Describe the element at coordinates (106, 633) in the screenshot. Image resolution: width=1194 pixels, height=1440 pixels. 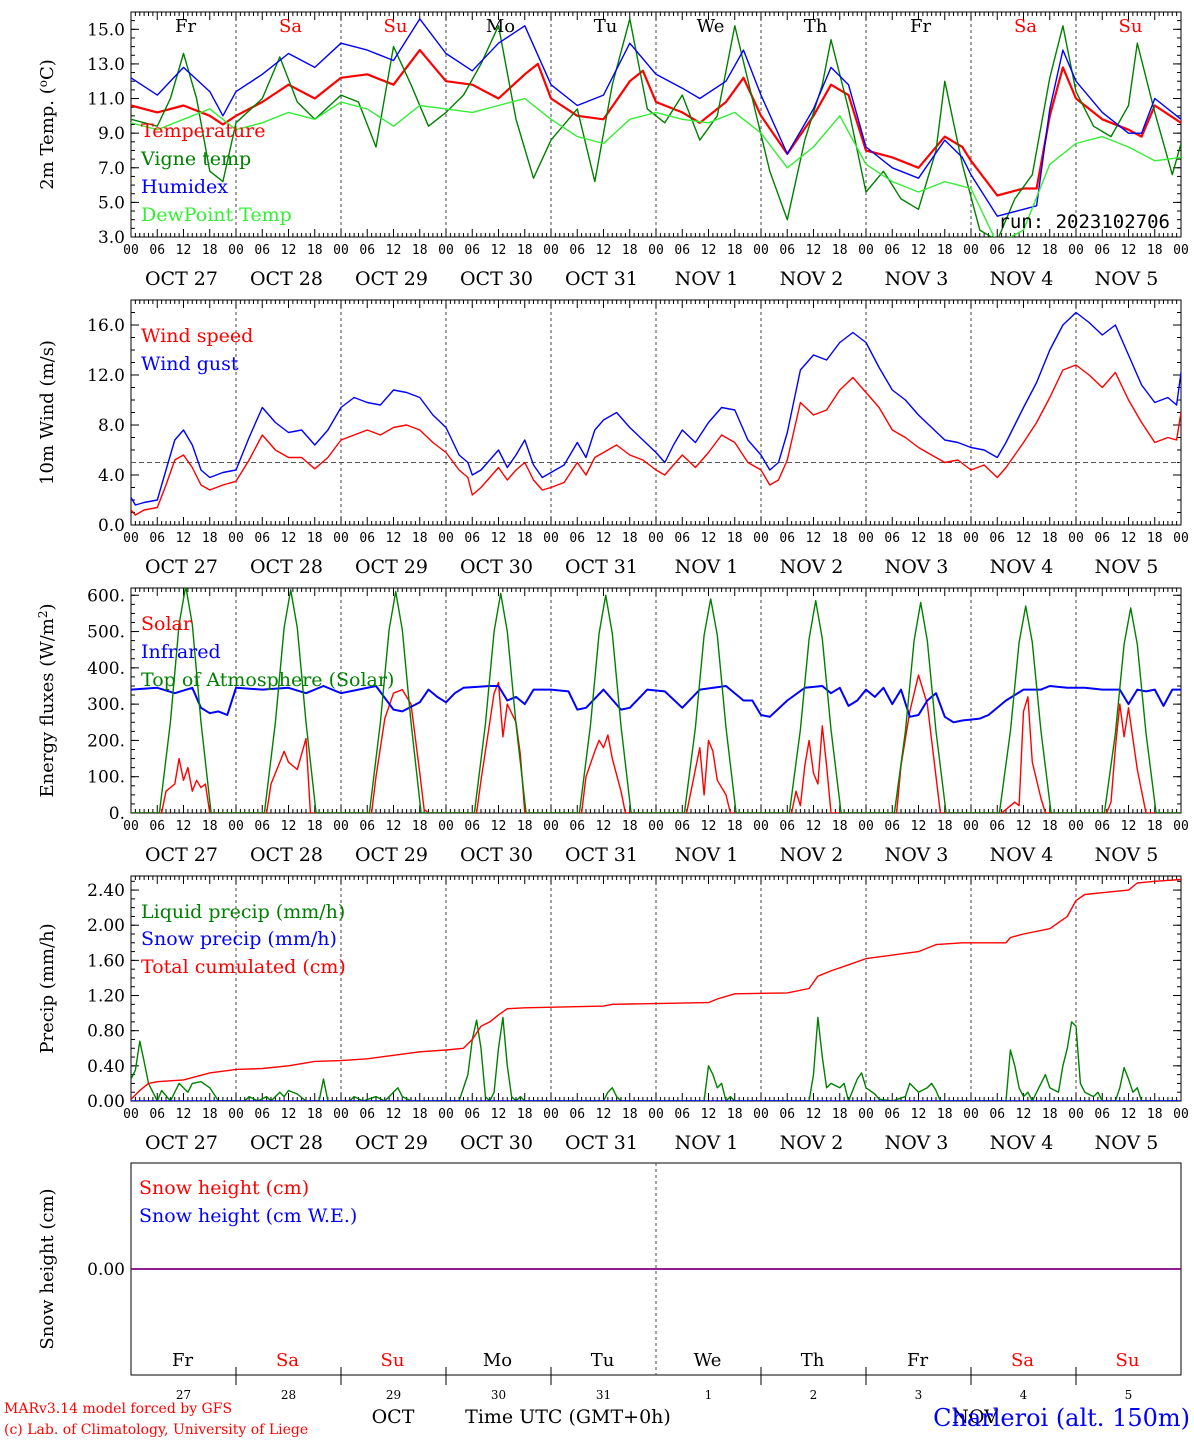
I see `y-tick-label: 500.` at that location.